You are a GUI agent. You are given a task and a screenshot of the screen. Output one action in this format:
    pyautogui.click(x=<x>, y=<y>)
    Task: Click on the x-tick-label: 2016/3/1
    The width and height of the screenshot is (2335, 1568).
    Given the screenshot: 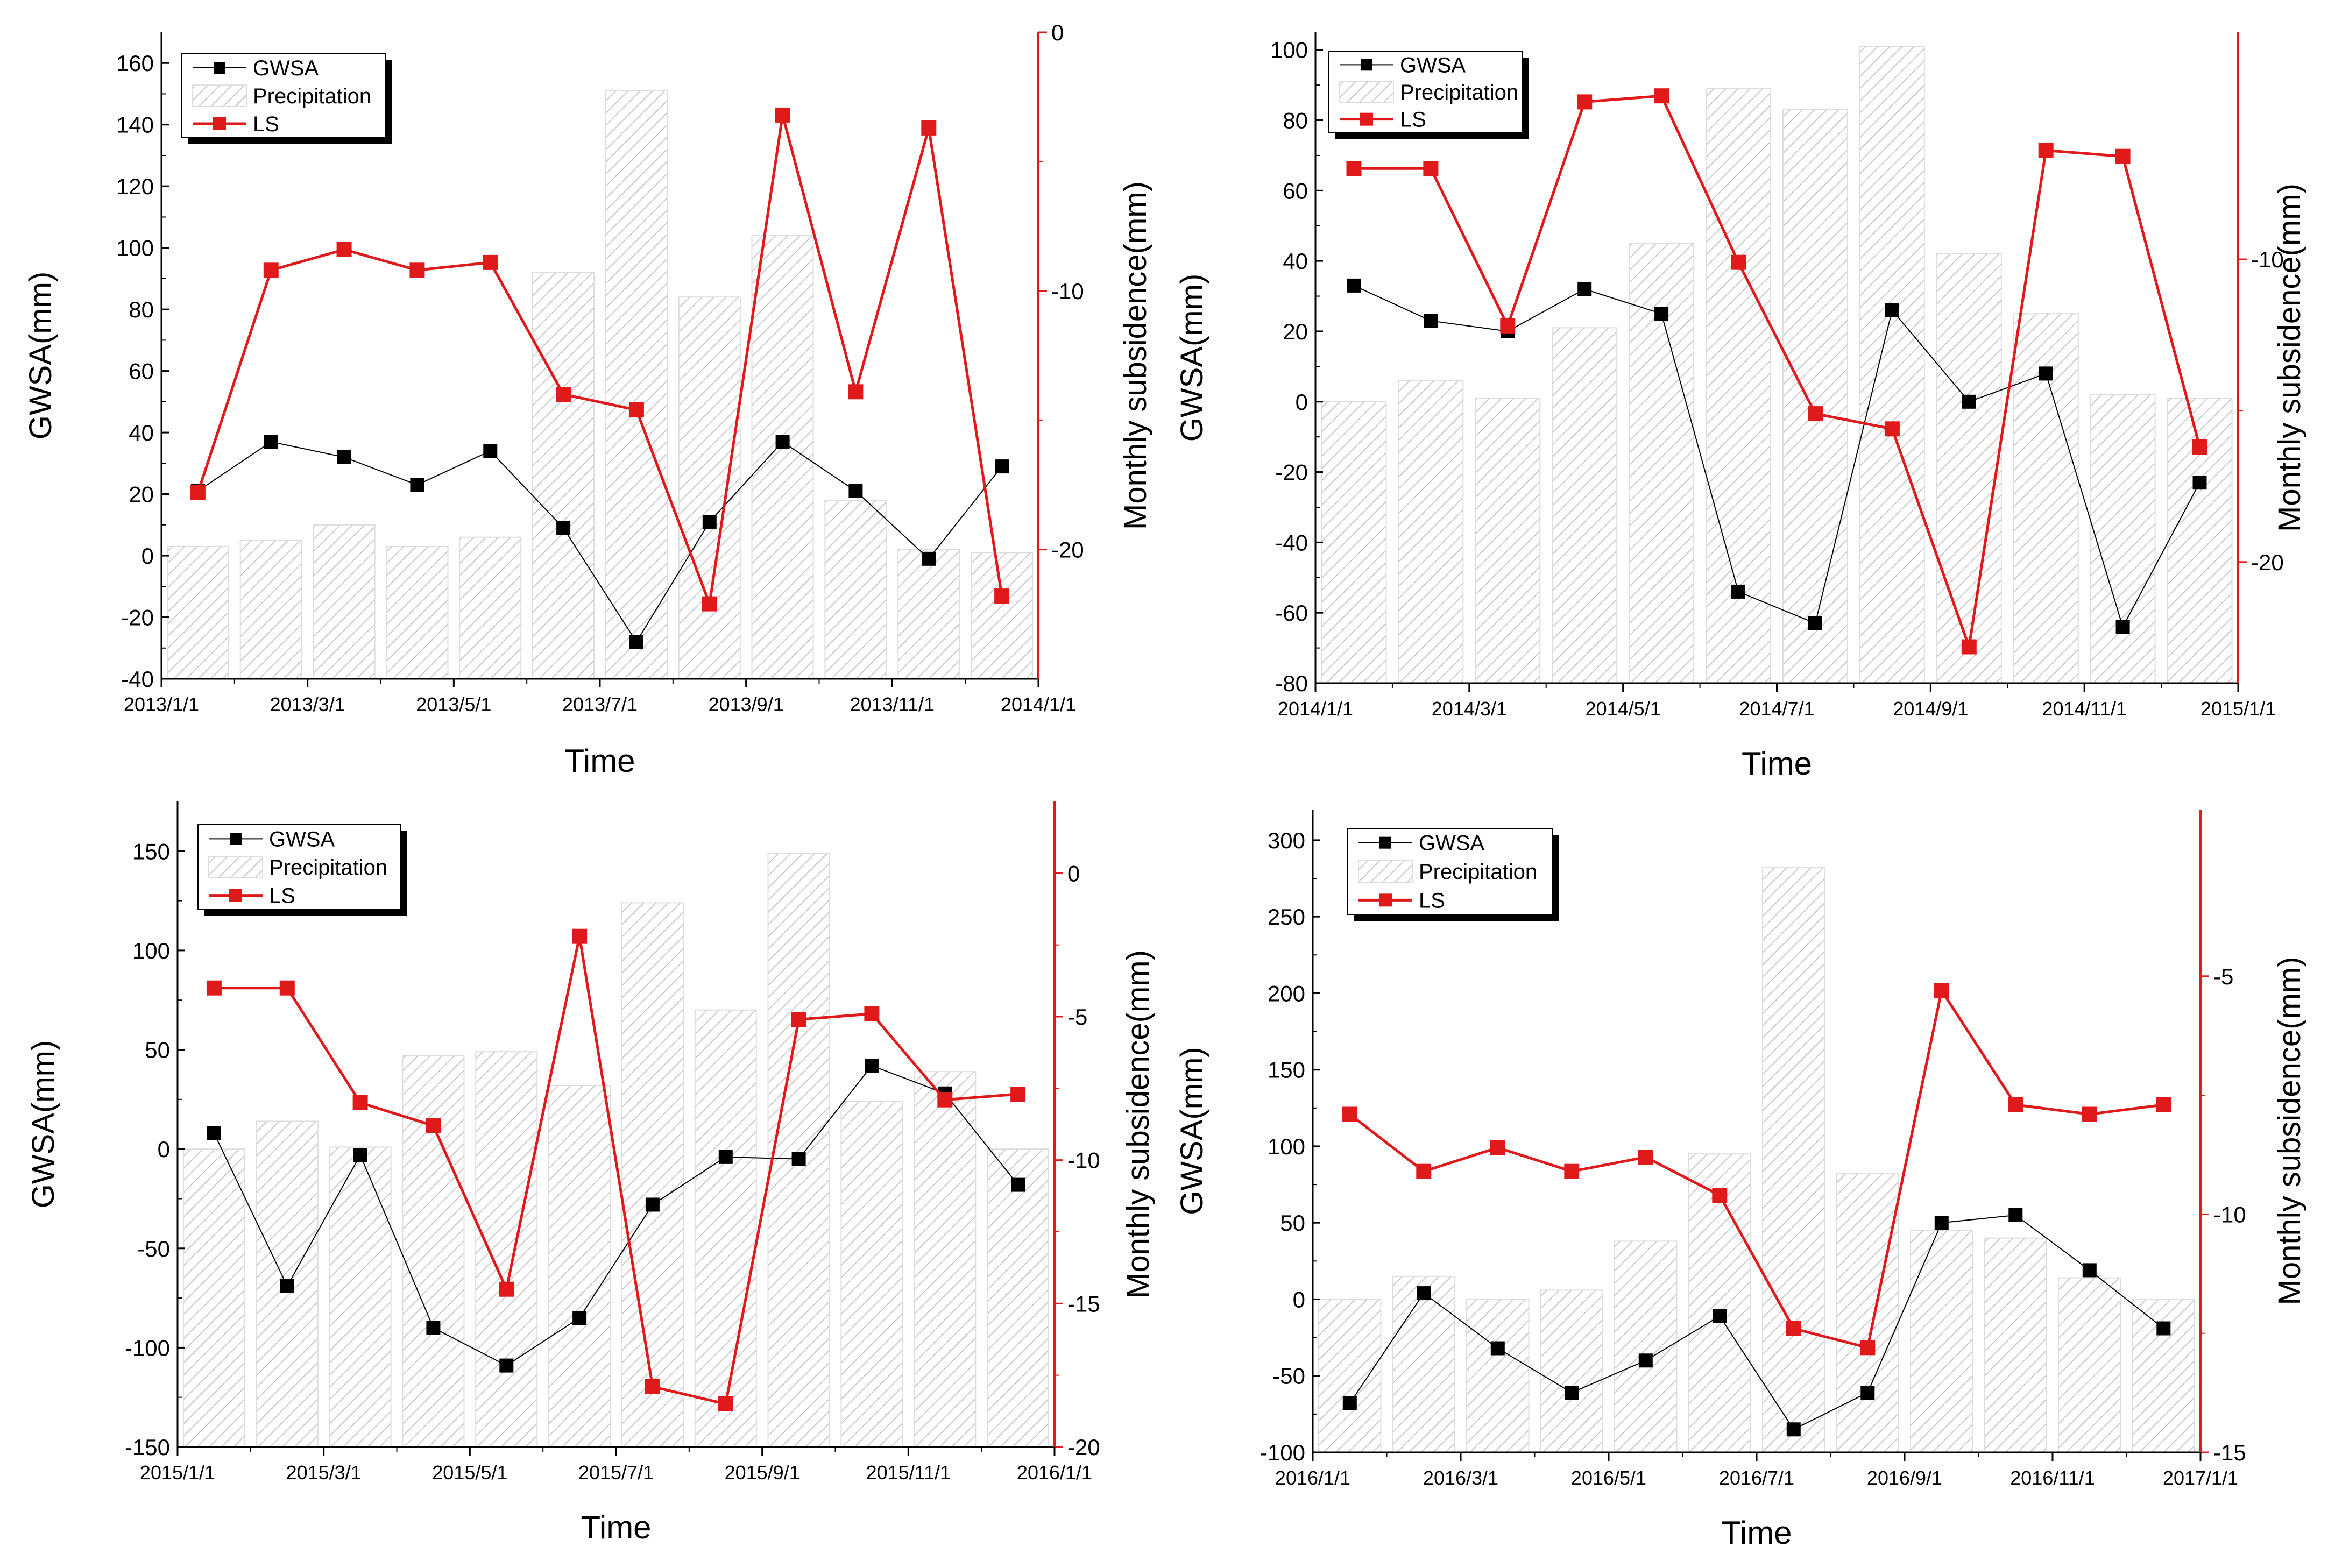 What is the action you would take?
    pyautogui.click(x=1460, y=1478)
    